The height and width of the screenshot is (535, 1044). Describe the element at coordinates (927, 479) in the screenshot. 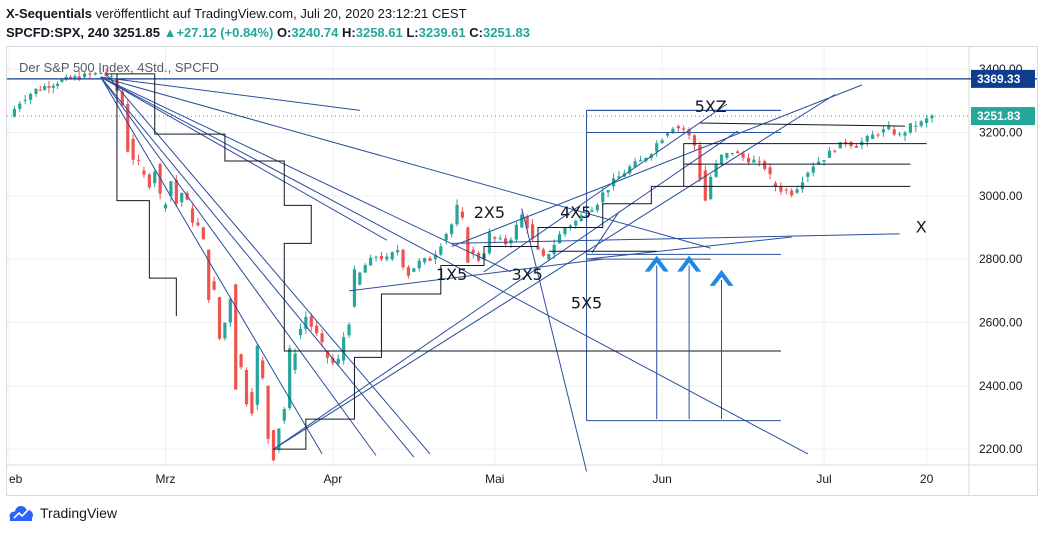

I see `x-tick-label: 20` at that location.